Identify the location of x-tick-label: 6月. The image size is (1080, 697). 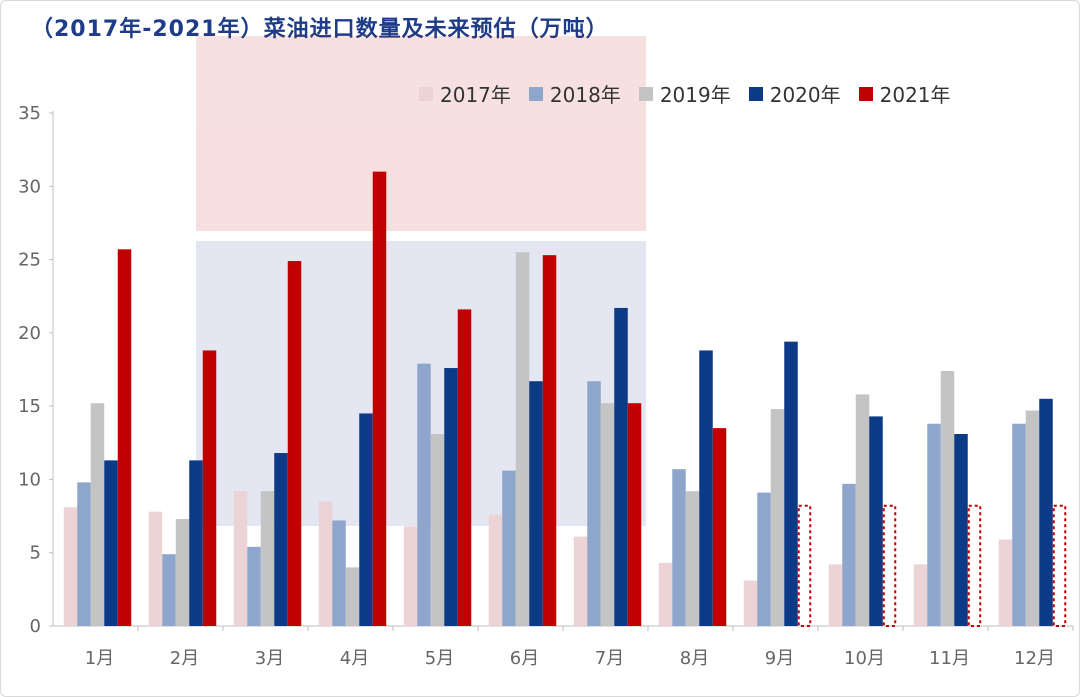
(524, 658).